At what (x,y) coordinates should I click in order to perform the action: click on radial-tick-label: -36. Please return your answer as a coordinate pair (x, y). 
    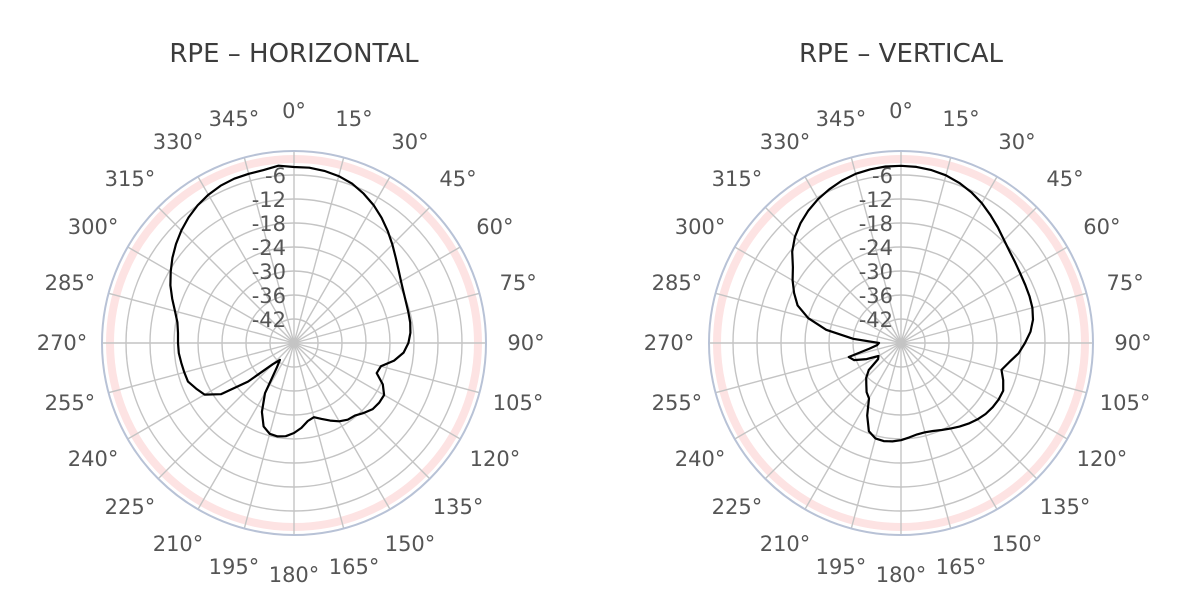
    Looking at the image, I should click on (876, 296).